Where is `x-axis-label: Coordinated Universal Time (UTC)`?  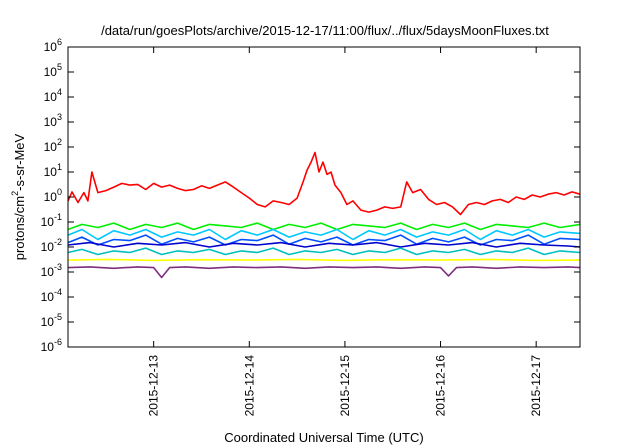 x-axis-label: Coordinated Universal Time (UTC) is located at coordinates (323, 437).